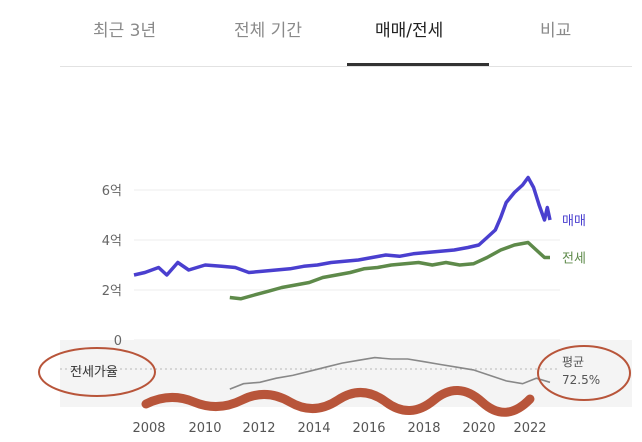  What do you see at coordinates (204, 428) in the screenshot?
I see `x-tick-label: 2010` at bounding box center [204, 428].